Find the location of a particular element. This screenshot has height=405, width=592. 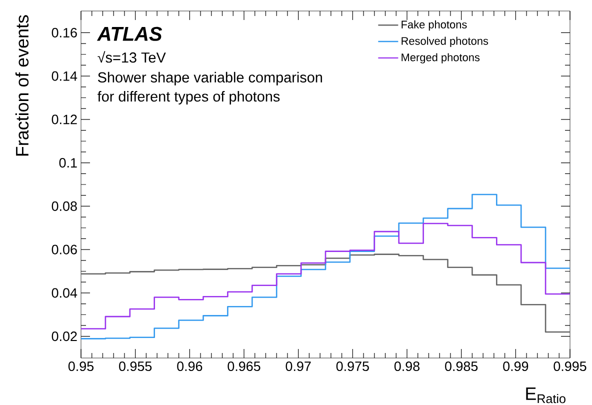

annotation: ATLAS is located at coordinates (129, 33).